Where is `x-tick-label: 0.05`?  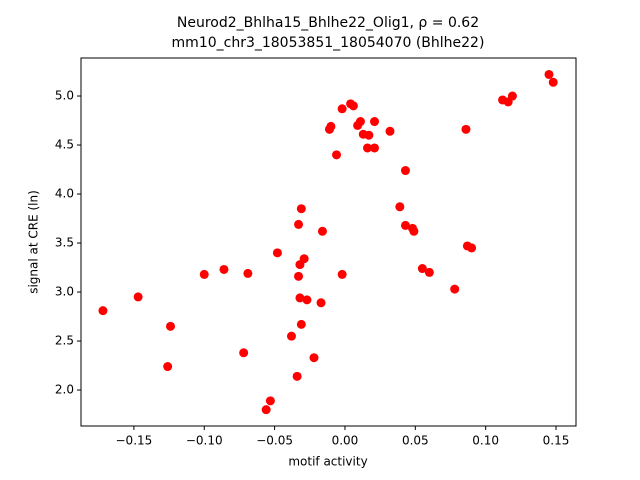
x-tick-label: 0.05 is located at coordinates (415, 441).